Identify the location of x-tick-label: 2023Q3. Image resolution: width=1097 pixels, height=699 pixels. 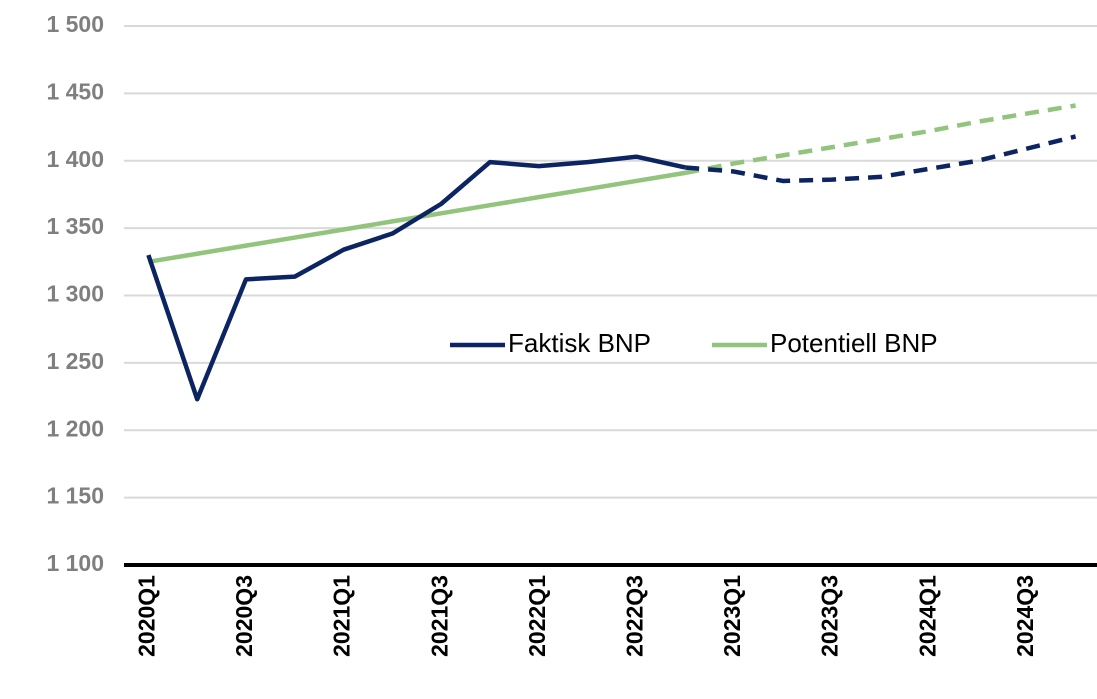
(830, 616).